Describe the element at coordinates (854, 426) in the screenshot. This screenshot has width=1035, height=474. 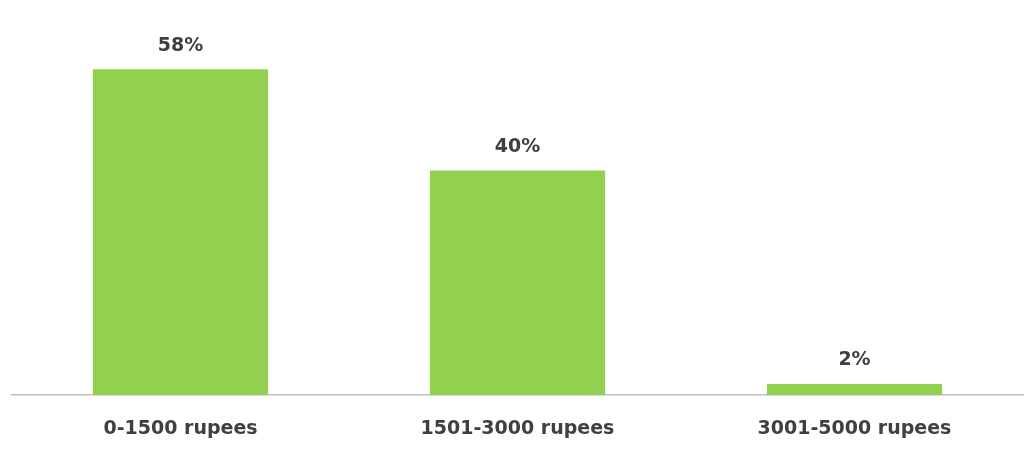
I see `x-tick-label: 3001-5000 rupees` at that location.